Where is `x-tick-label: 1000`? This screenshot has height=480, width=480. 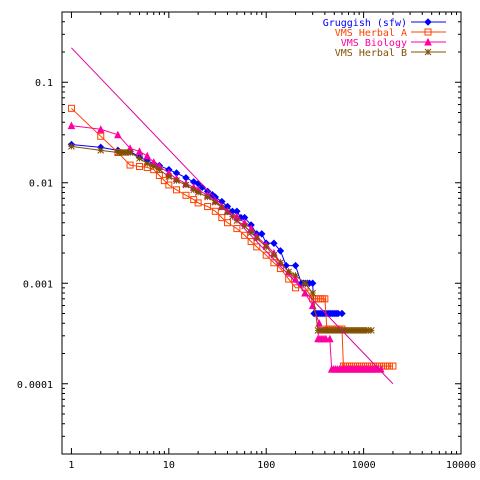
x-tick-label: 1000 is located at coordinates (364, 465).